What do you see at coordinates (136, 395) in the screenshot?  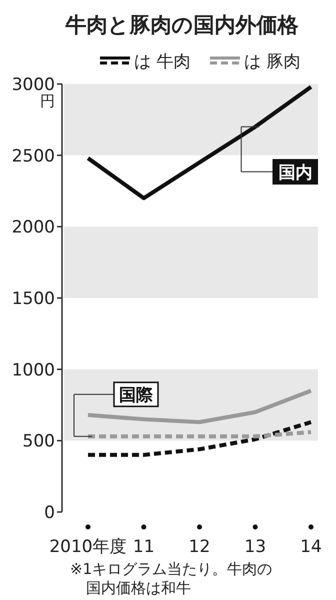 I see `annotation: 国際` at bounding box center [136, 395].